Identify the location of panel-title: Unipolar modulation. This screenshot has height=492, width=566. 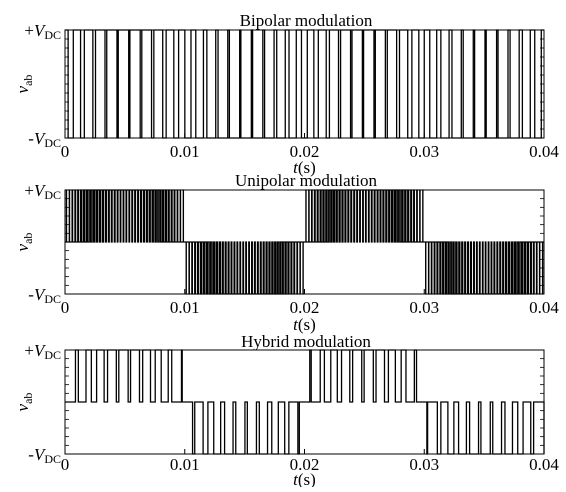
(306, 180).